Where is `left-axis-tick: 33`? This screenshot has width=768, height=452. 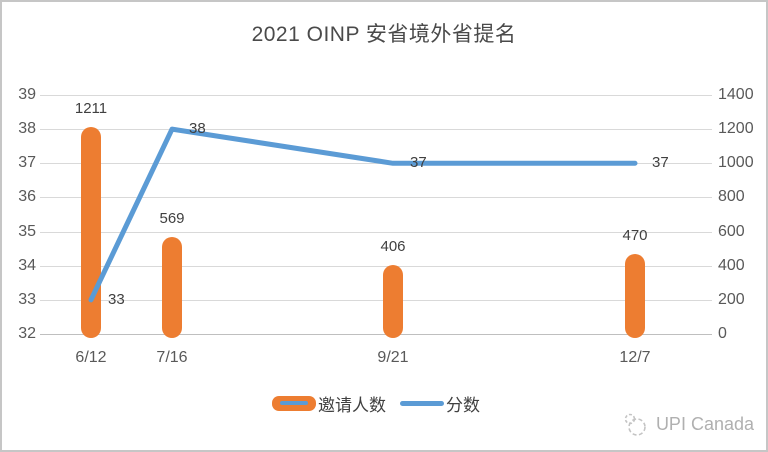 left-axis-tick: 33 is located at coordinates (27, 299).